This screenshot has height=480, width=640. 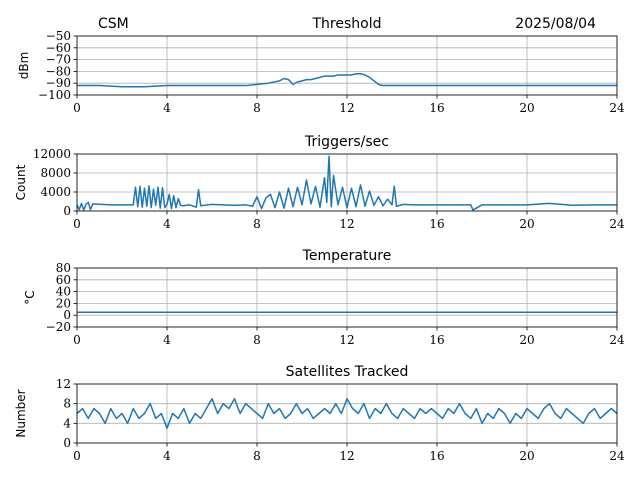 What do you see at coordinates (347, 24) in the screenshot?
I see `chart-title: Threshold` at bounding box center [347, 24].